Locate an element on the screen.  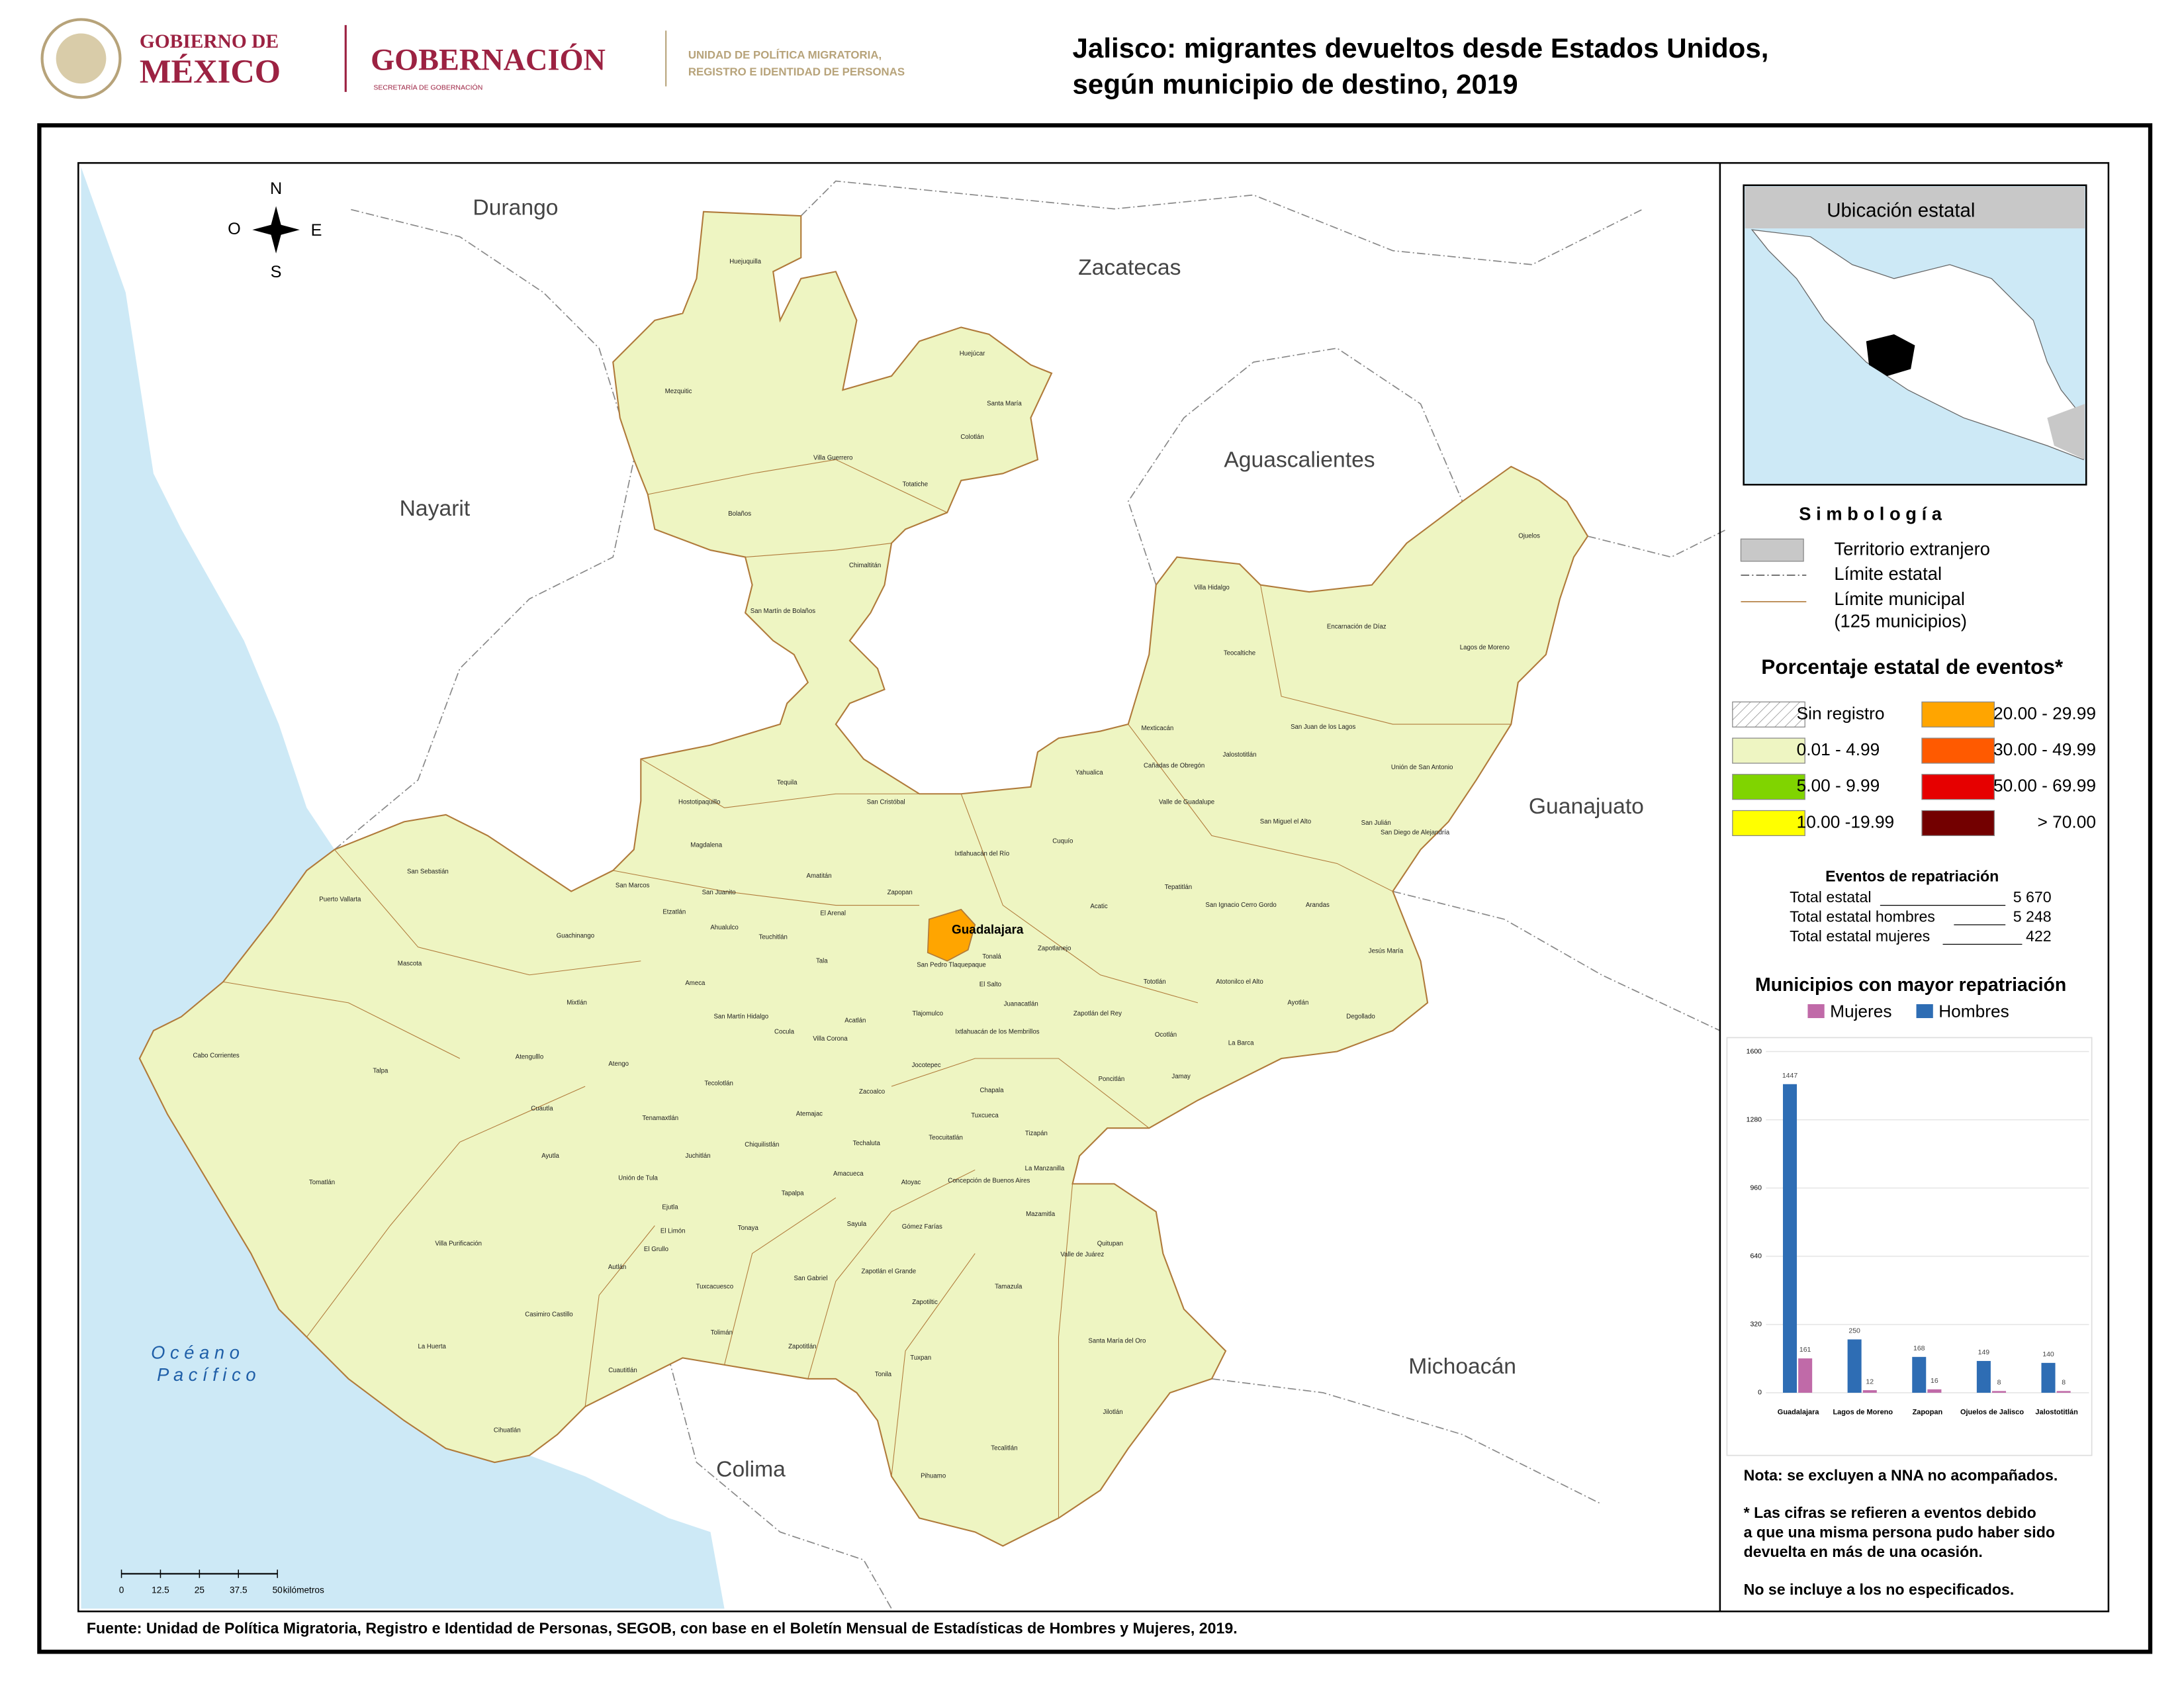
municipality-label: Etzatlán is located at coordinates (674, 912).